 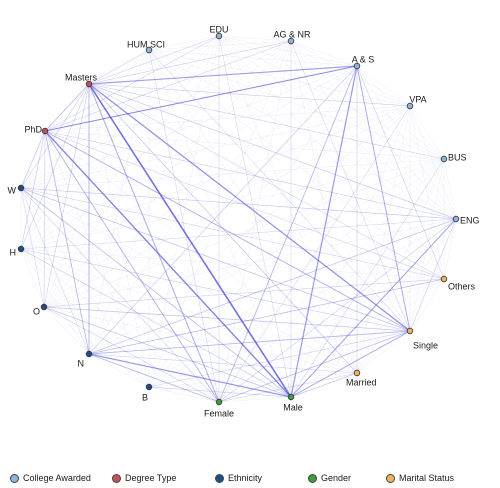 What do you see at coordinates (147, 392) in the screenshot?
I see `node-b: B` at bounding box center [147, 392].